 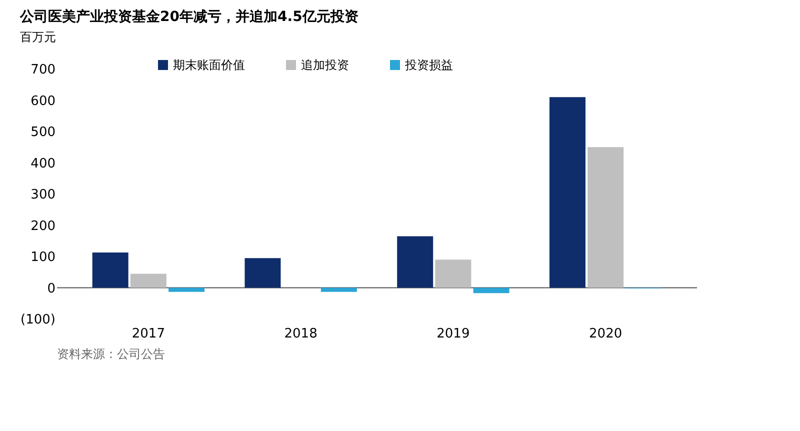 I want to click on y-tick-label: 500, so click(x=43, y=132).